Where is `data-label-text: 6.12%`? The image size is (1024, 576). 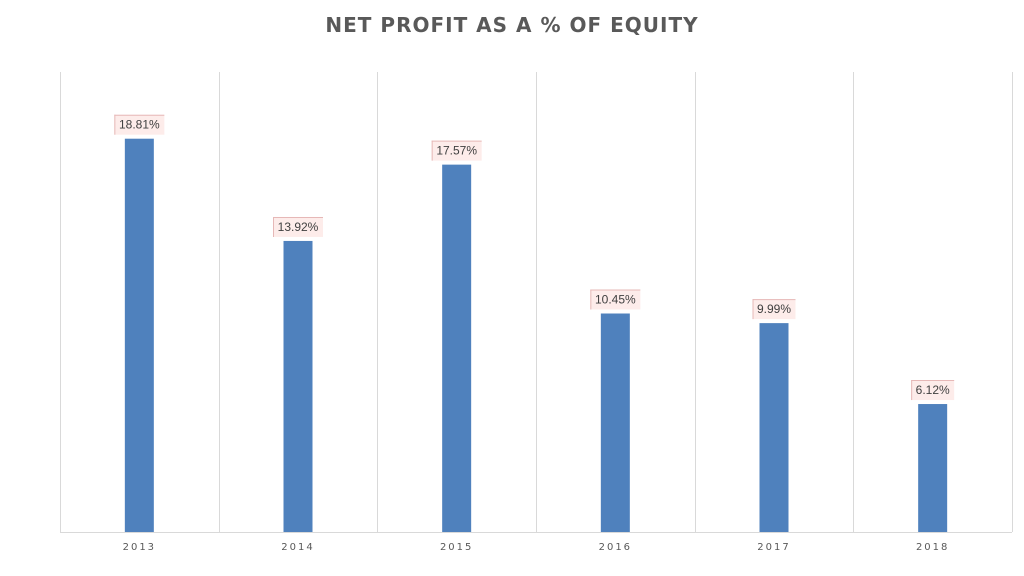
data-label-text: 6.12% is located at coordinates (933, 390).